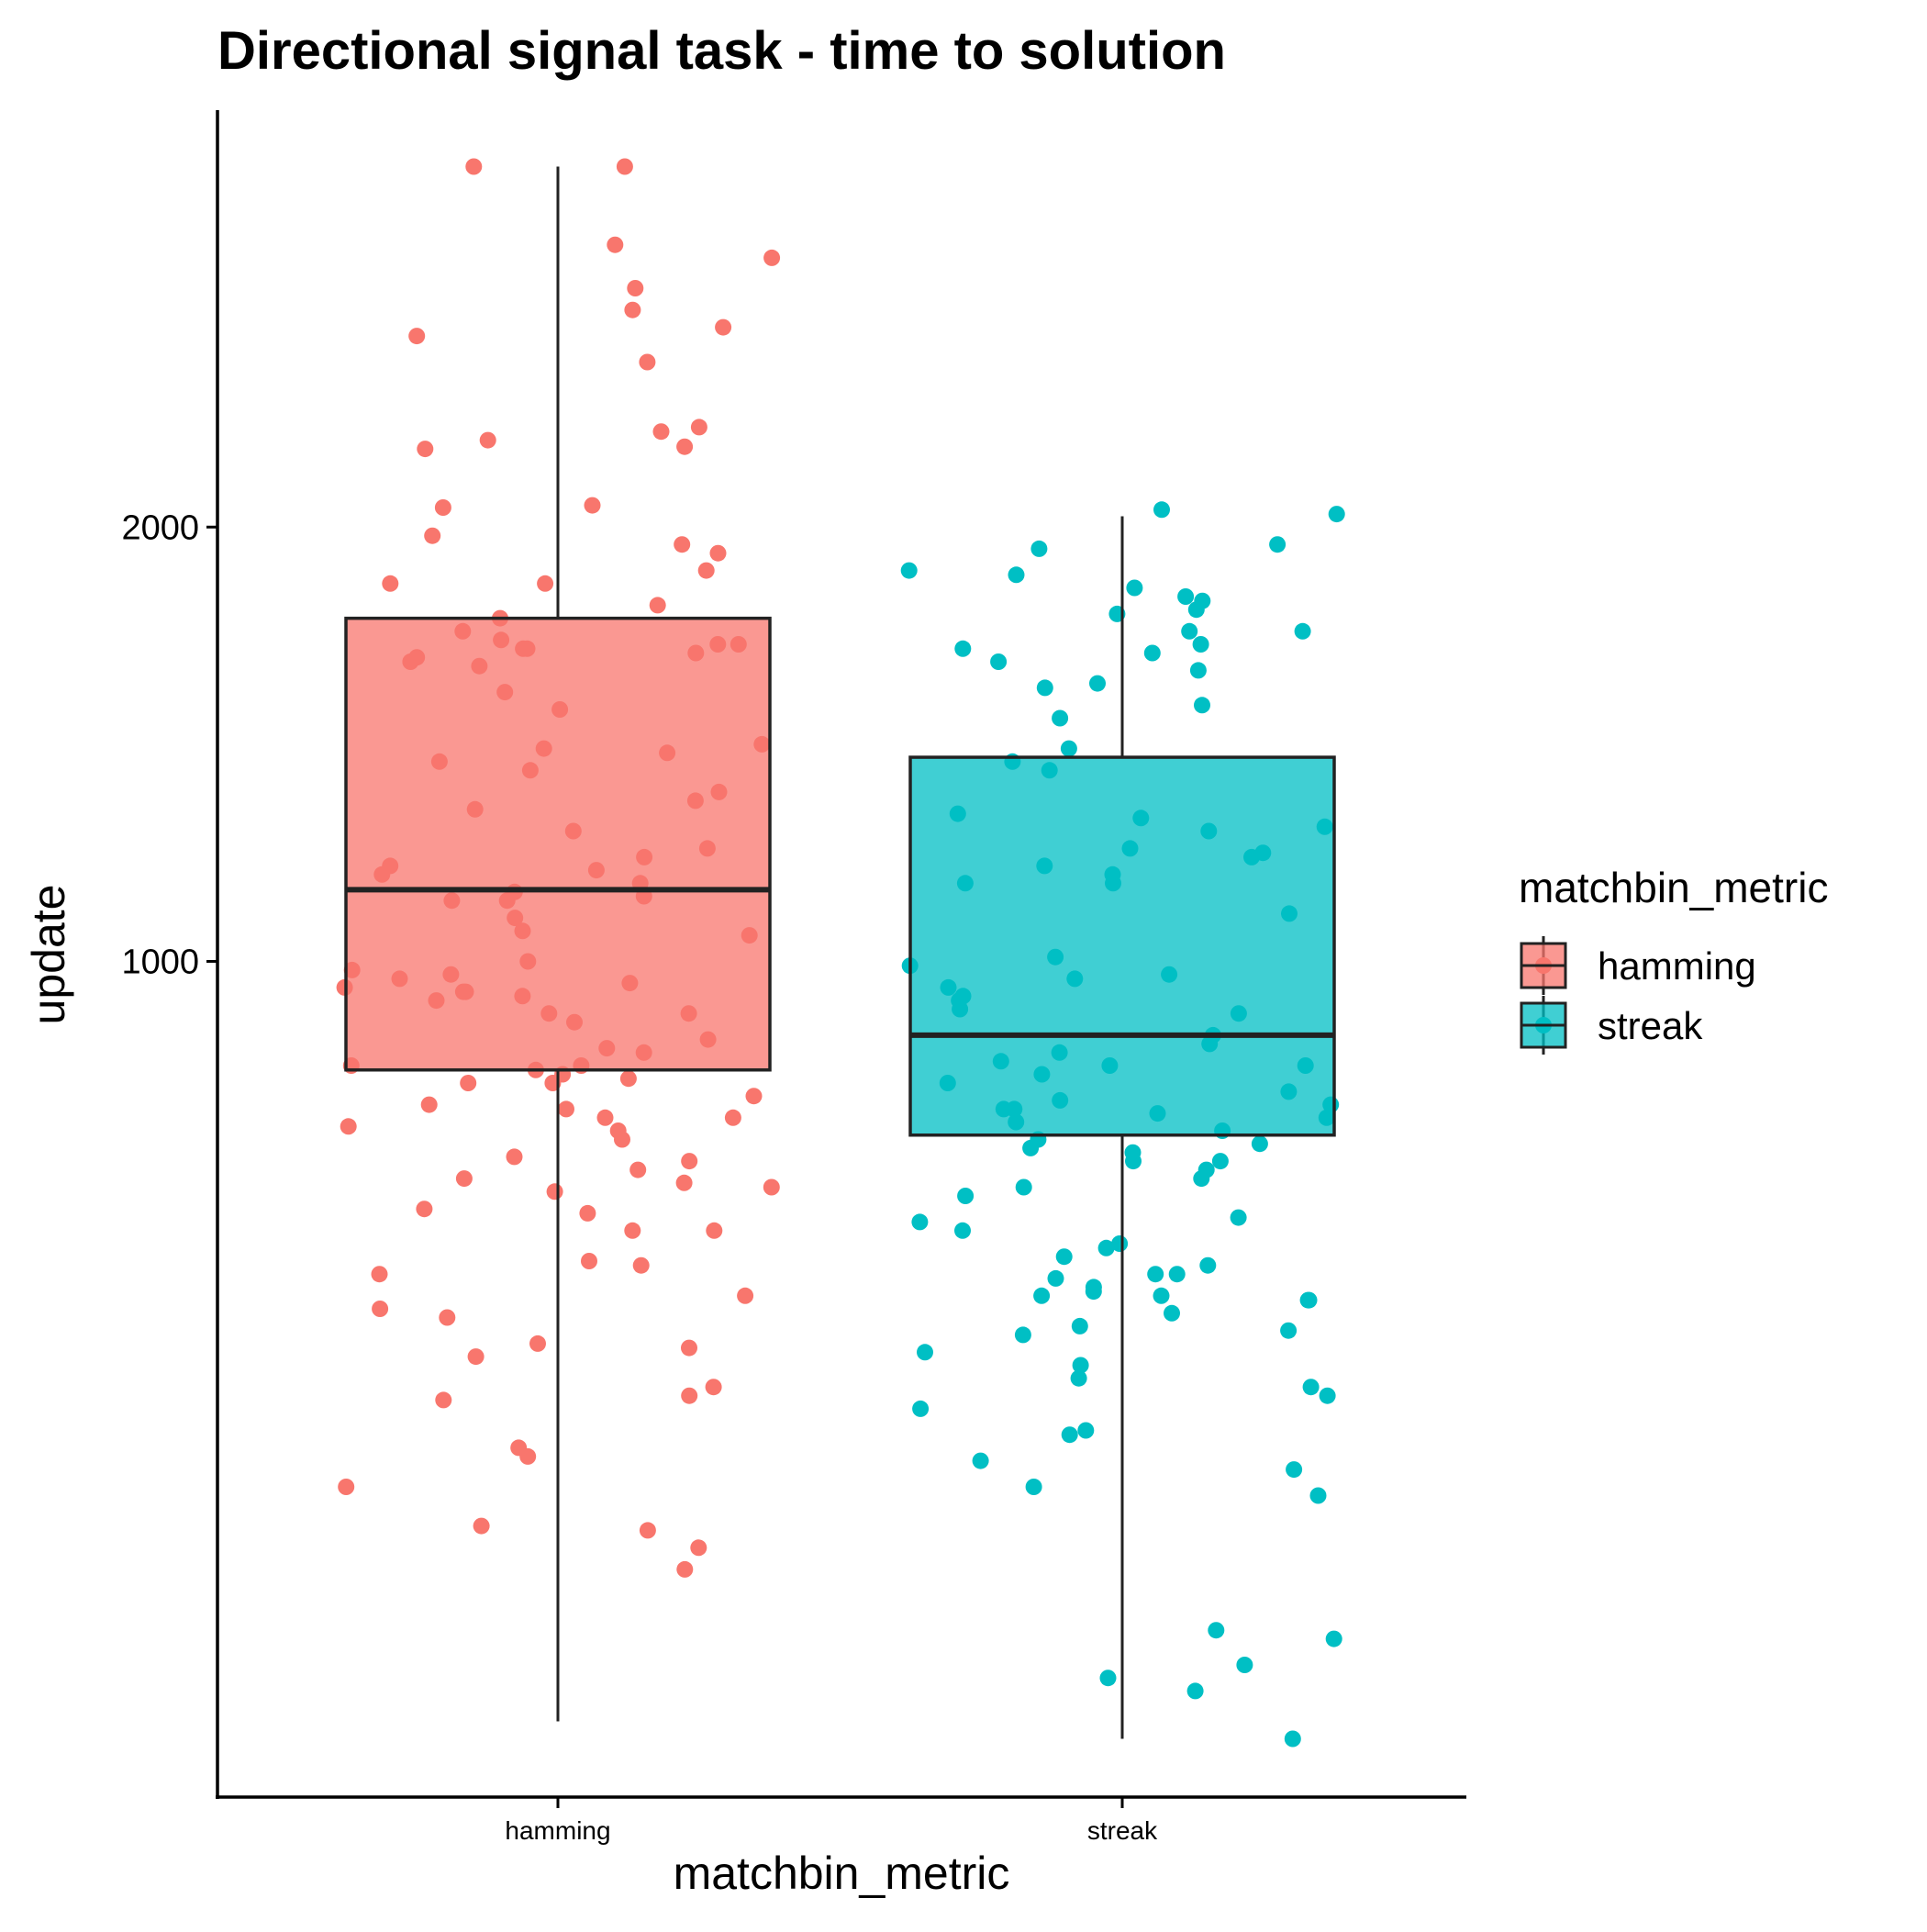  Describe the element at coordinates (557, 1830) in the screenshot. I see `x-tick-label: hamming` at that location.